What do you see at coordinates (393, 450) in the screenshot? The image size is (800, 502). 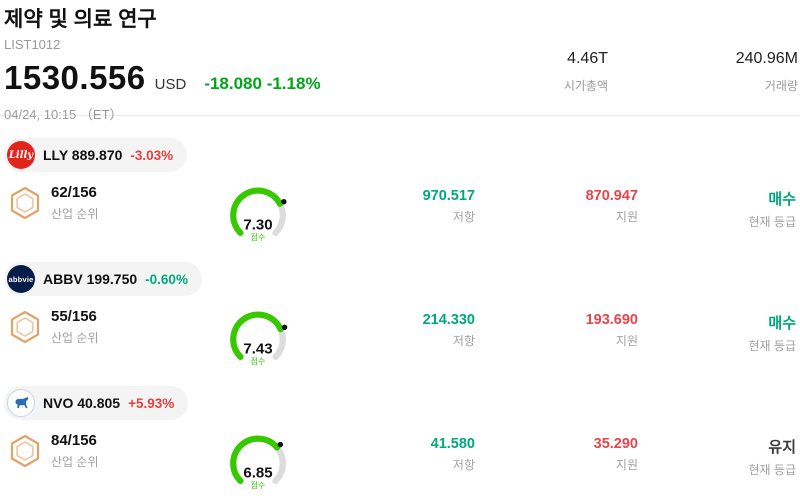 I see `resistance-cell: 41.580 저항` at bounding box center [393, 450].